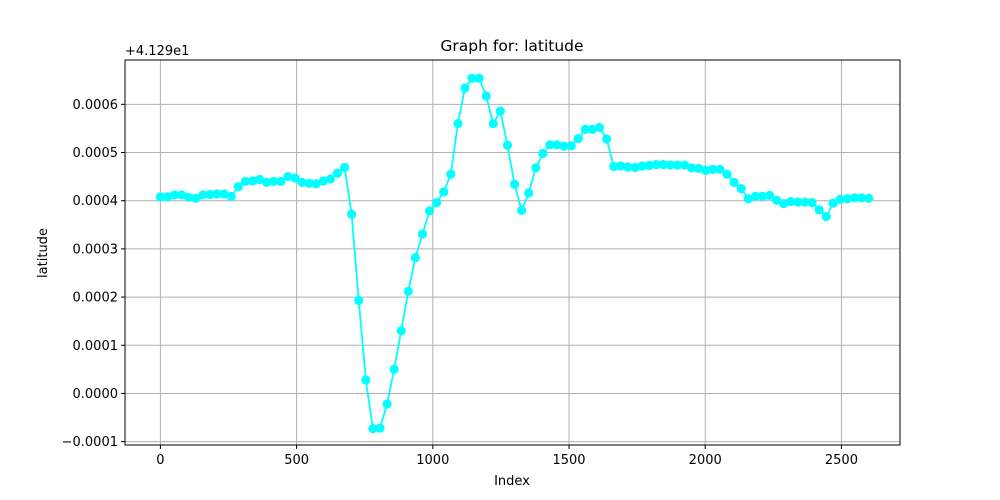 The width and height of the screenshot is (1000, 500). What do you see at coordinates (841, 460) in the screenshot?
I see `x-tick-label: 2500` at bounding box center [841, 460].